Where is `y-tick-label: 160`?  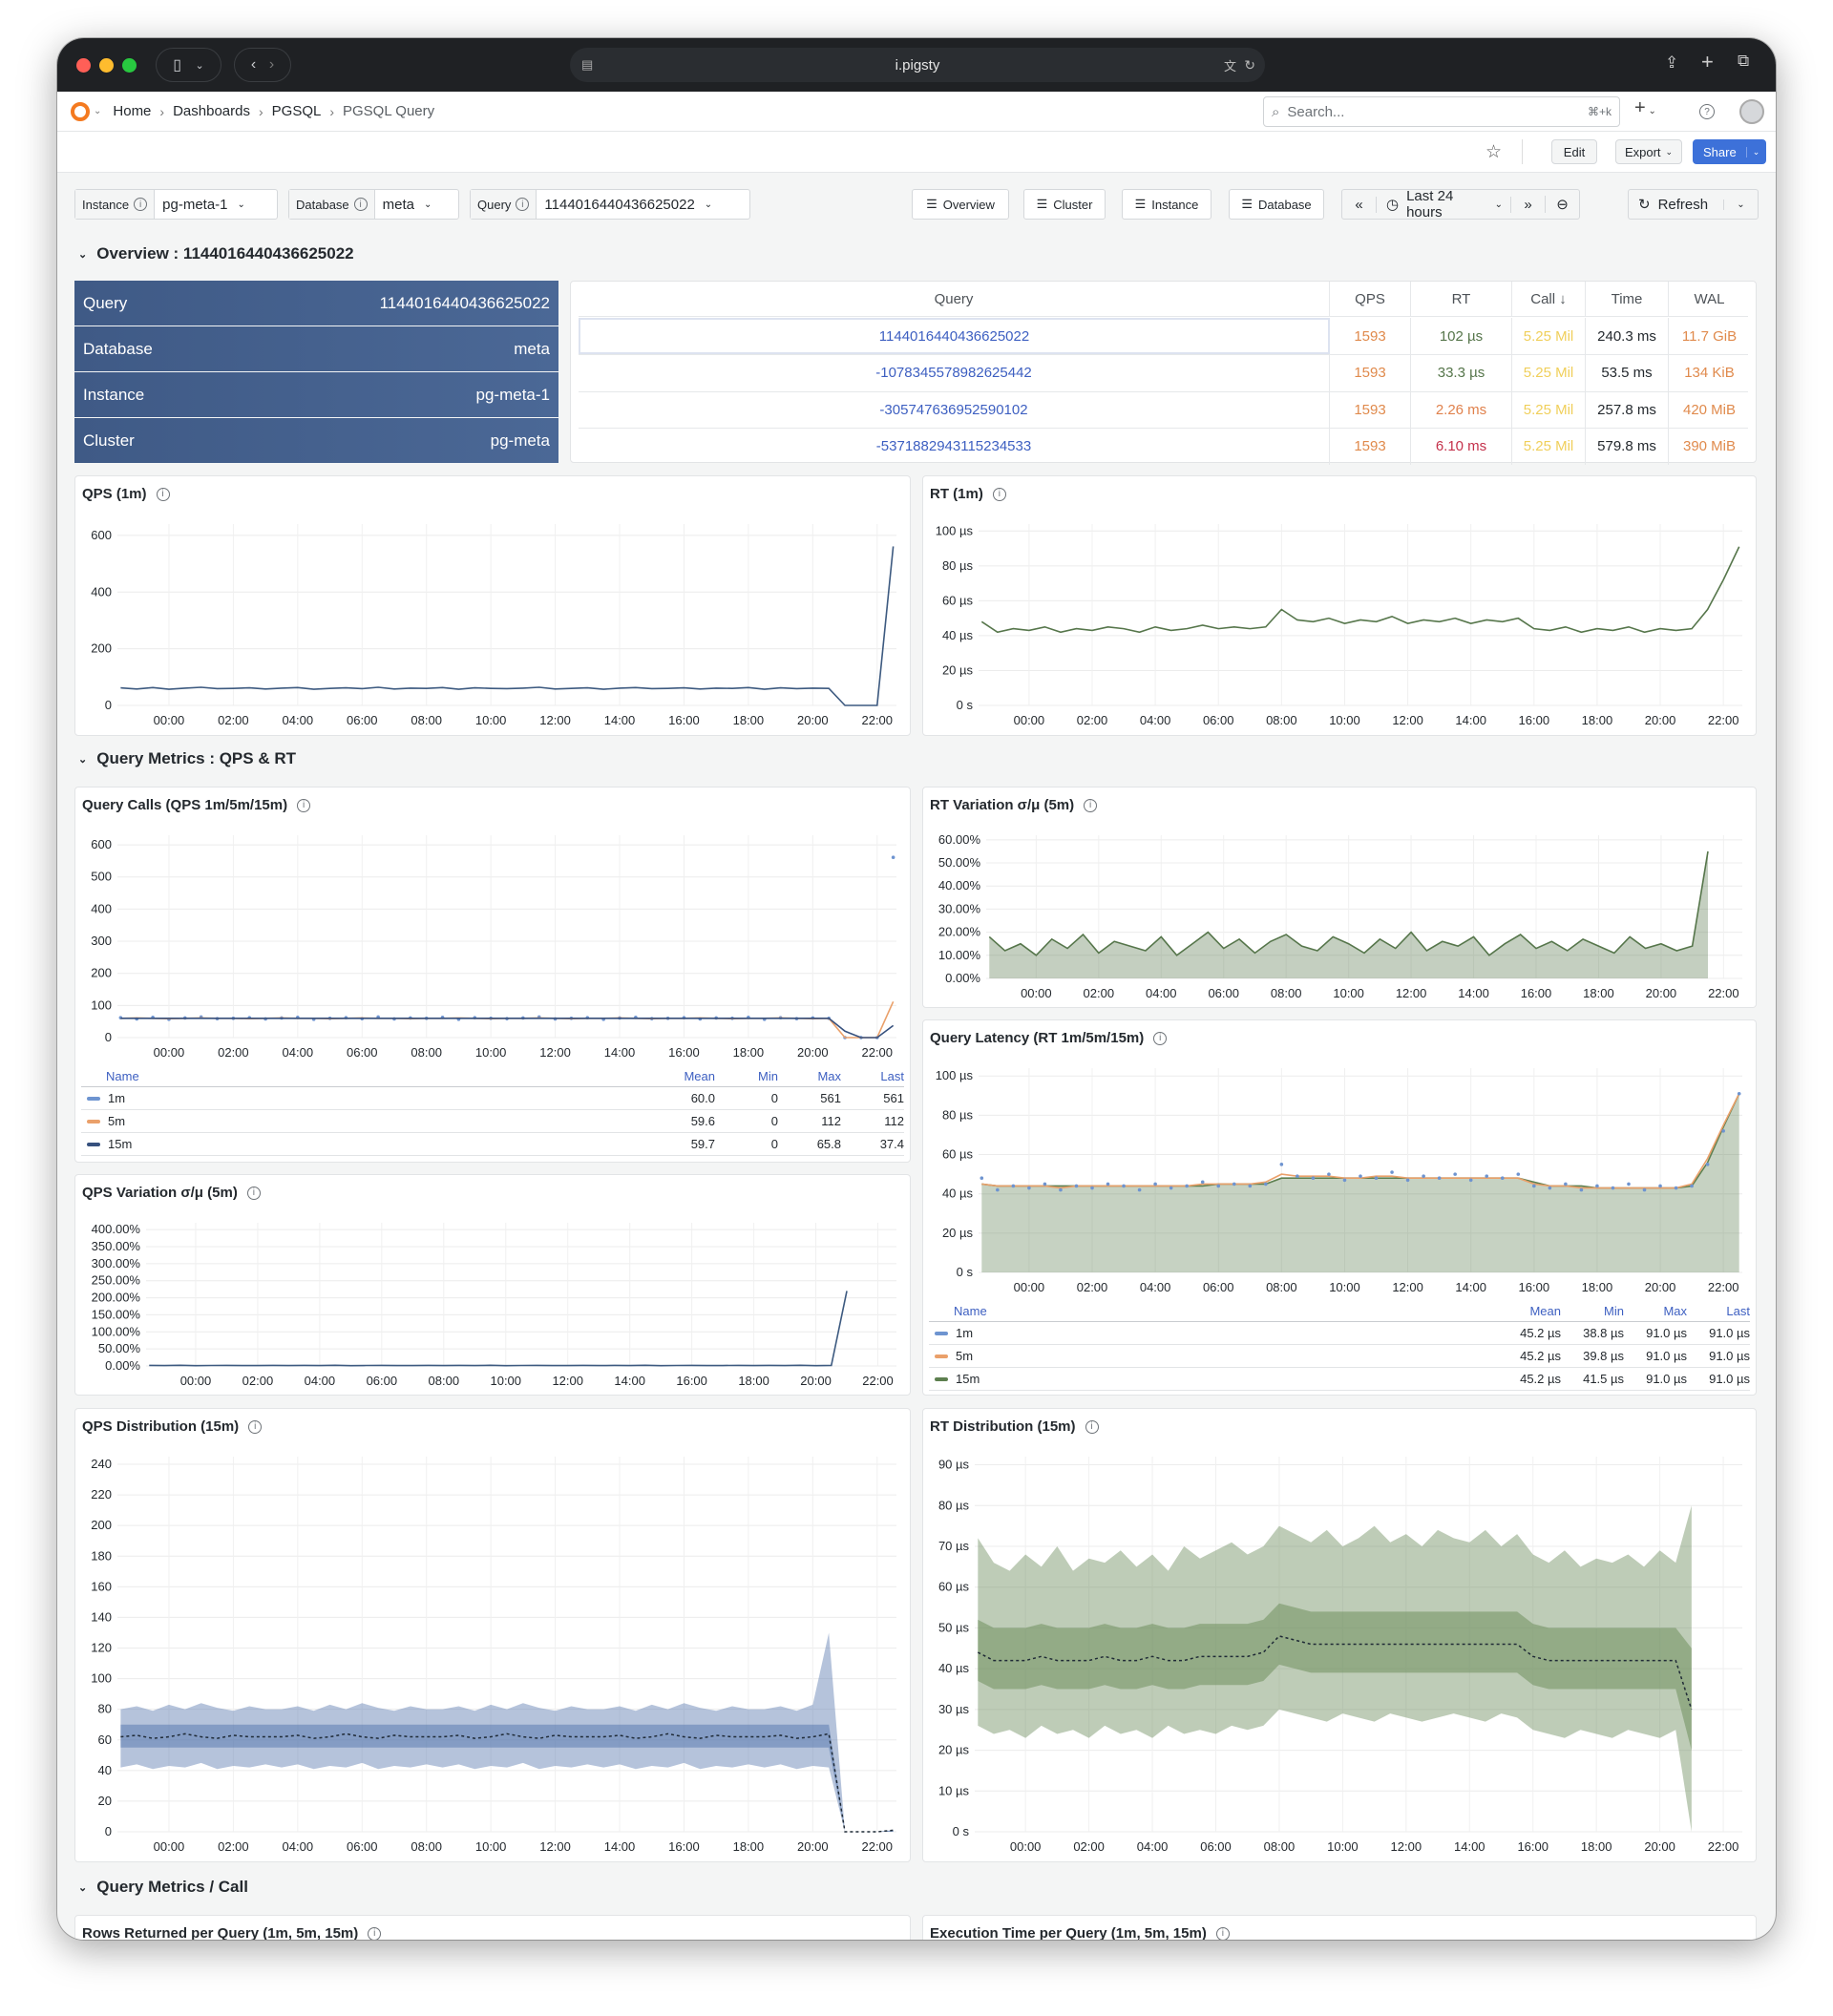 y-tick-label: 160 is located at coordinates (101, 1586).